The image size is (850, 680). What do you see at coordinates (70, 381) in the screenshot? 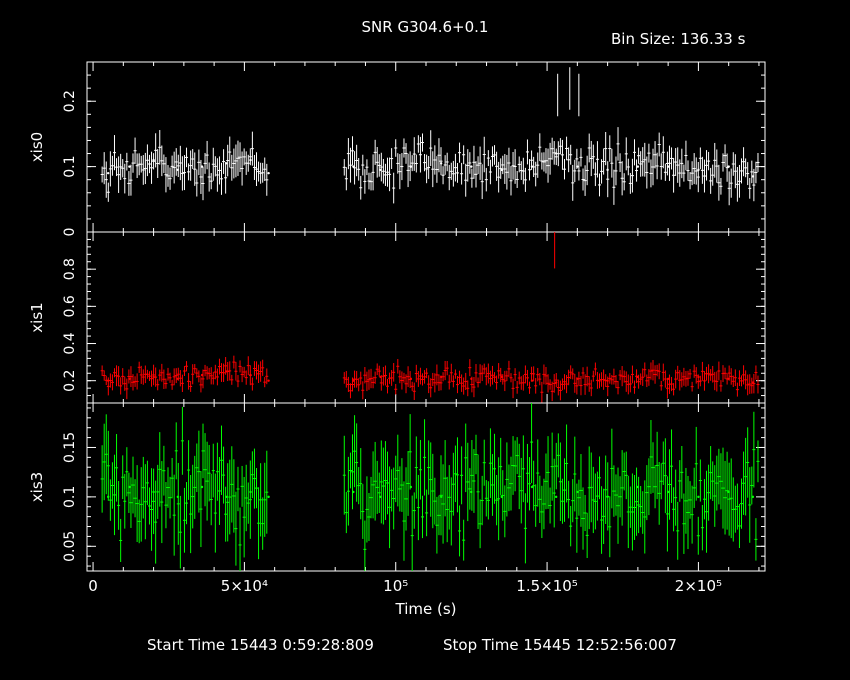
I see `y-tick-label-xis1: 0.2` at bounding box center [70, 381].